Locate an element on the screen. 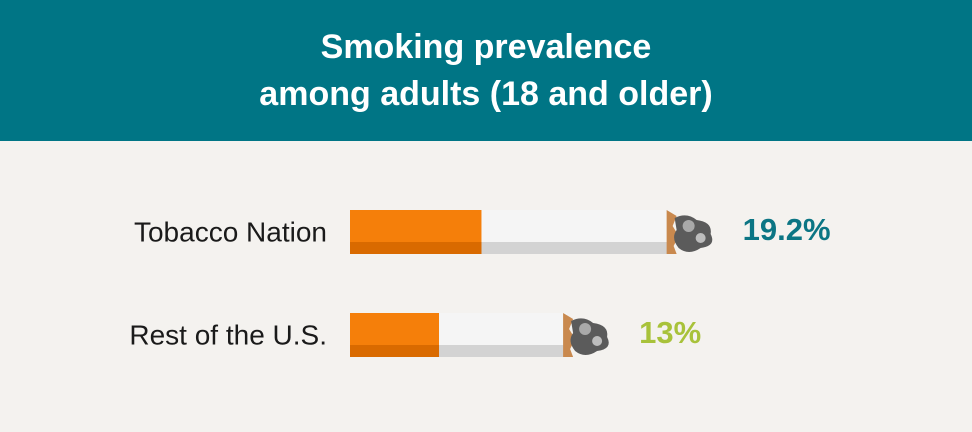 This screenshot has height=432, width=972. value-label: 13% is located at coordinates (670, 332).